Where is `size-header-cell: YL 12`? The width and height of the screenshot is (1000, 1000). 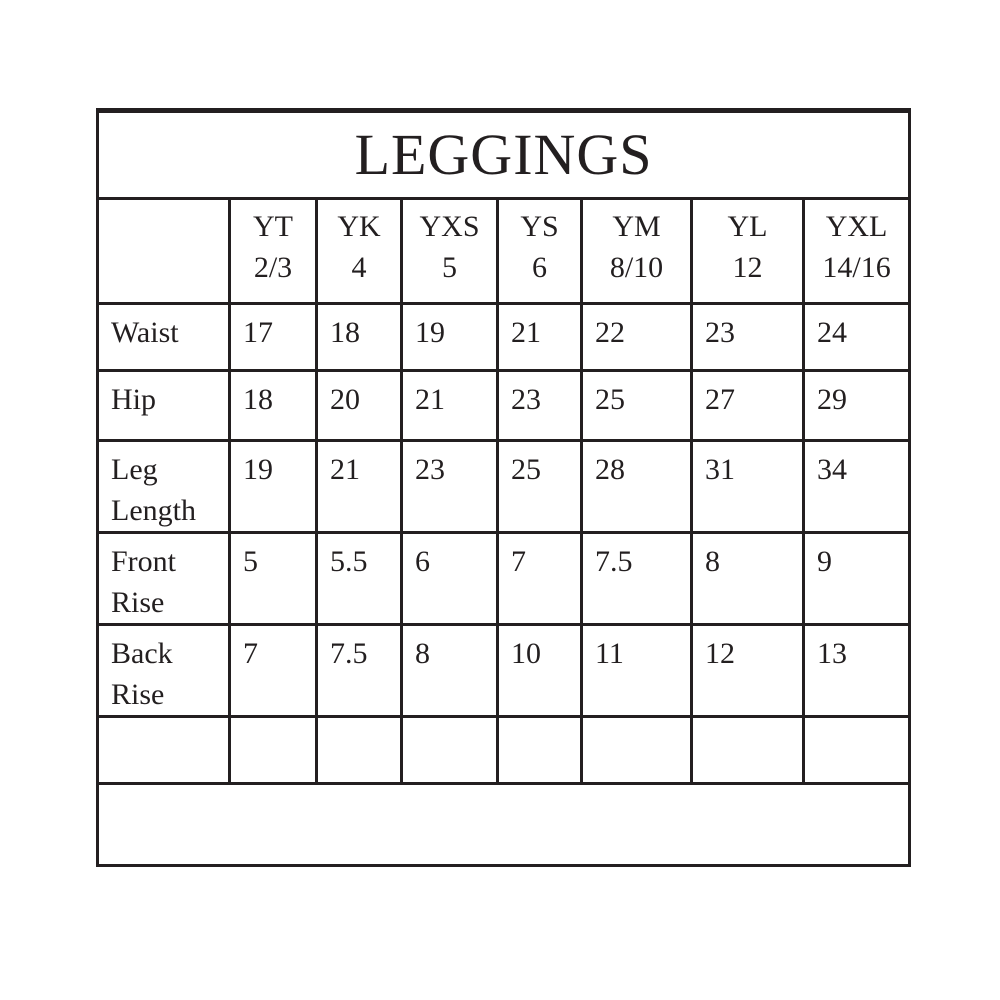 size-header-cell: YL 12 is located at coordinates (747, 251).